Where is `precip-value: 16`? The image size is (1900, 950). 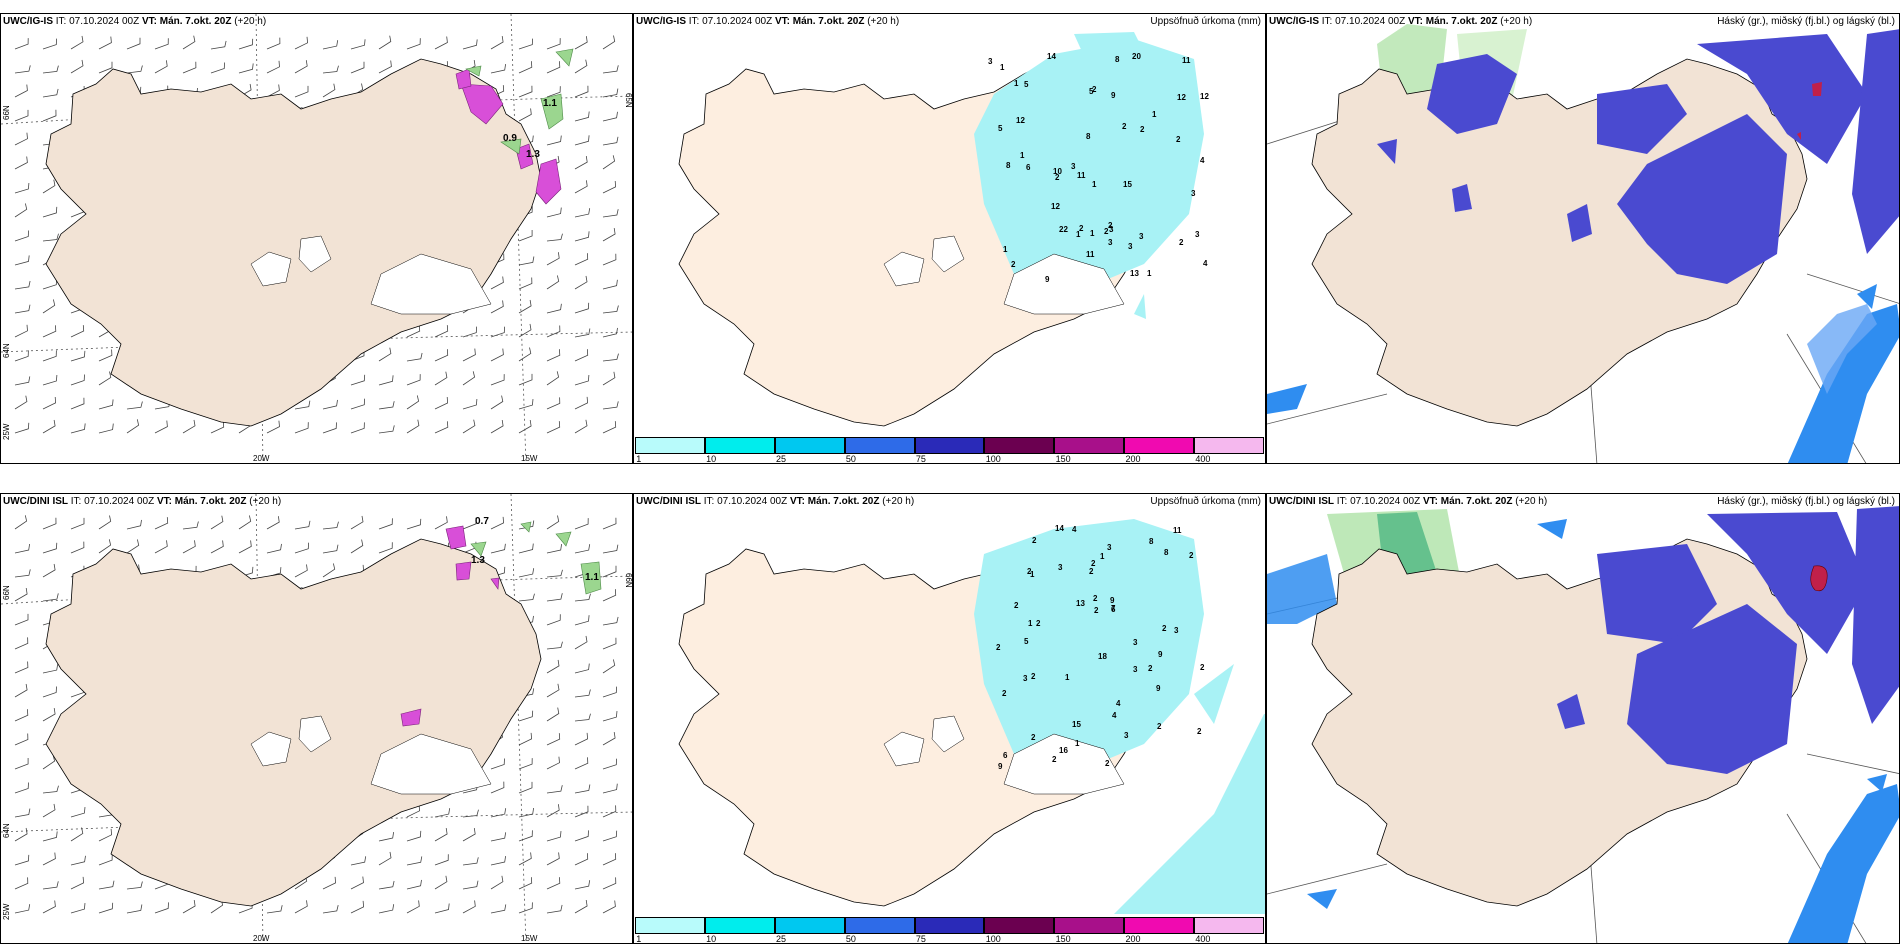 precip-value: 16 is located at coordinates (1063, 750).